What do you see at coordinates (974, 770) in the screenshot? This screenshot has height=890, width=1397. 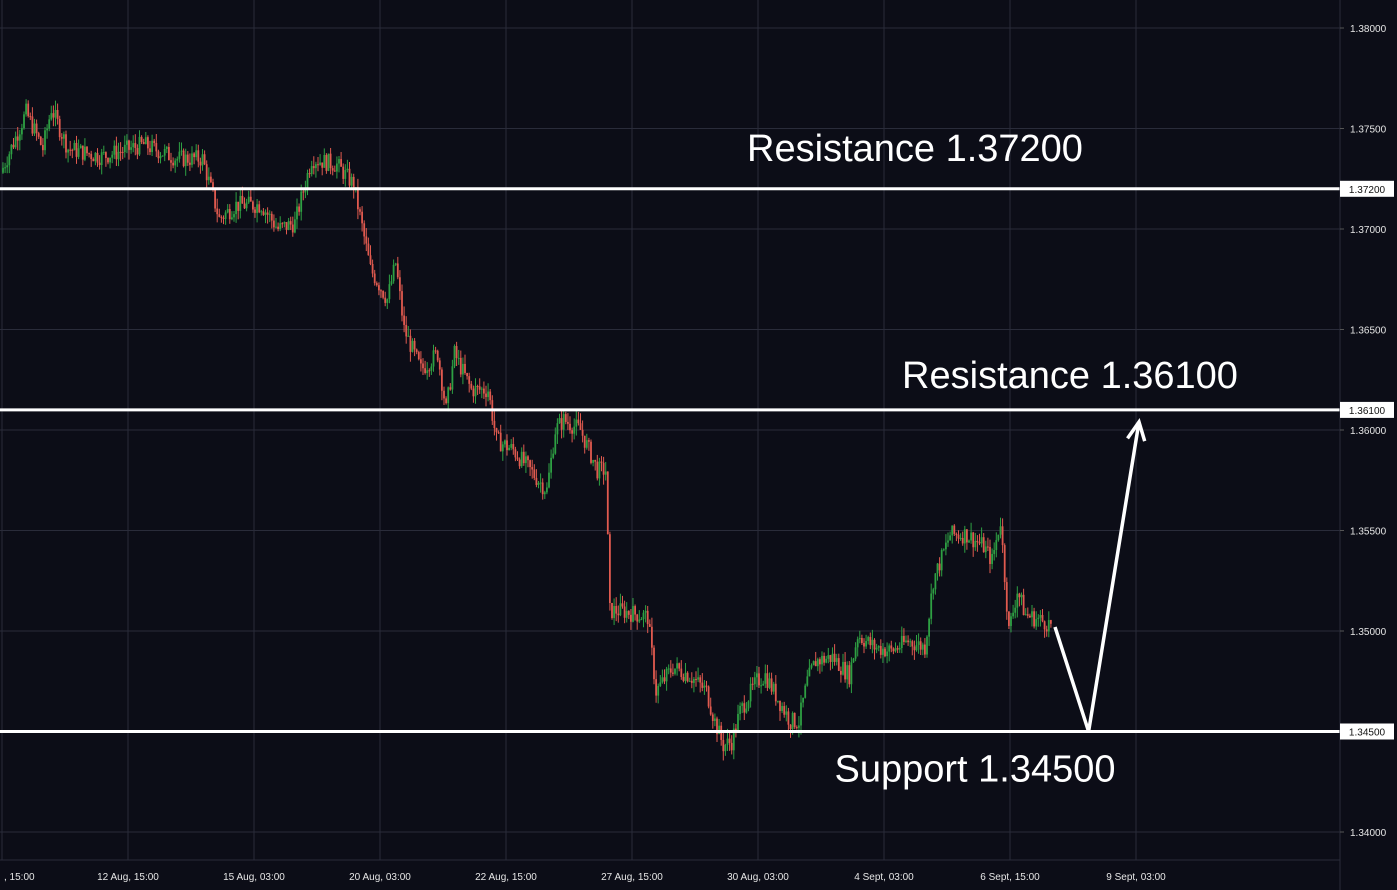 I see `level-annotation-label: Support 1.34500` at bounding box center [974, 770].